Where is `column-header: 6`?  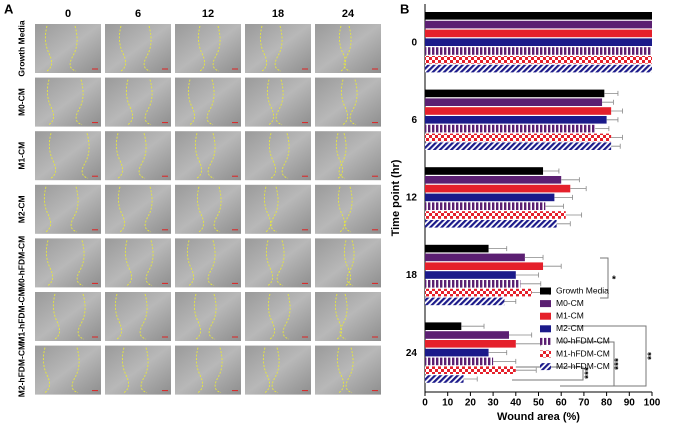
column-header: 6 is located at coordinates (138, 14).